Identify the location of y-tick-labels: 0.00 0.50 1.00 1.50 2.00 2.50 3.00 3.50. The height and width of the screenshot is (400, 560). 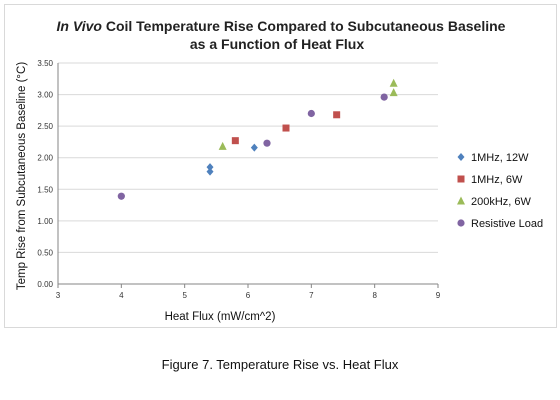
(45, 174).